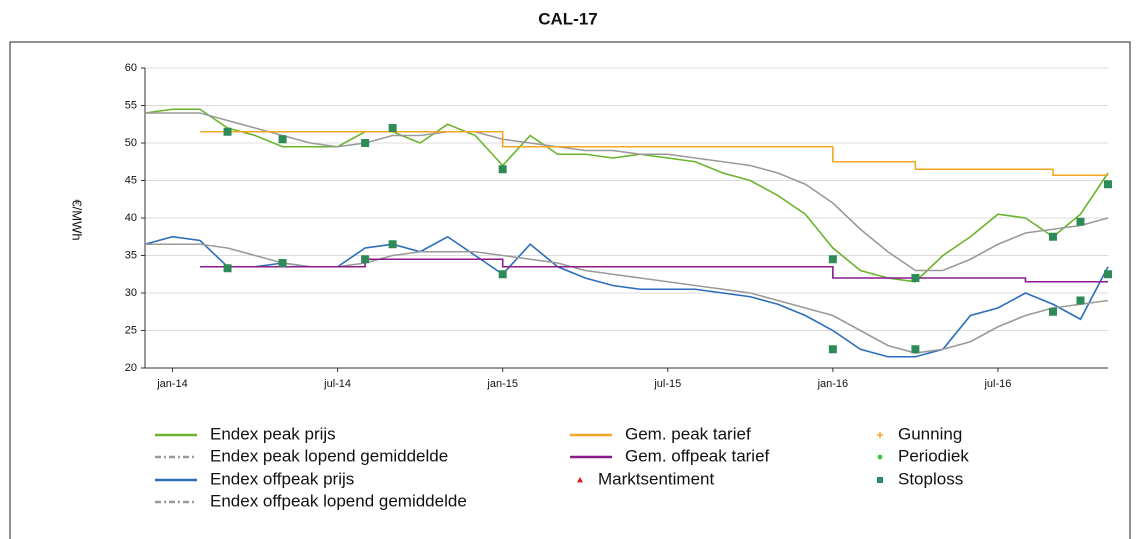 This screenshot has height=539, width=1137. Describe the element at coordinates (930, 478) in the screenshot. I see `legend-label: Stoploss` at that location.